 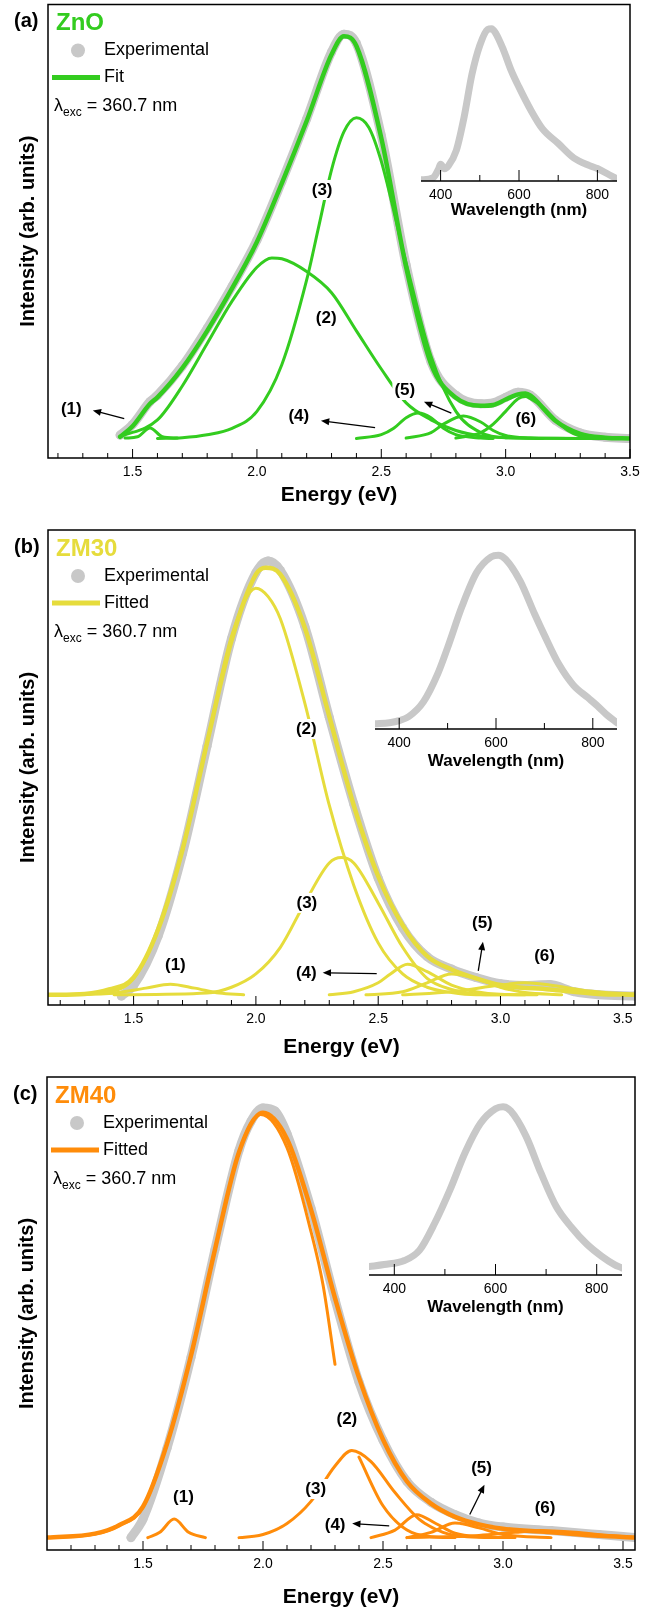 What do you see at coordinates (25, 1092) in the screenshot?
I see `text: (c)` at bounding box center [25, 1092].